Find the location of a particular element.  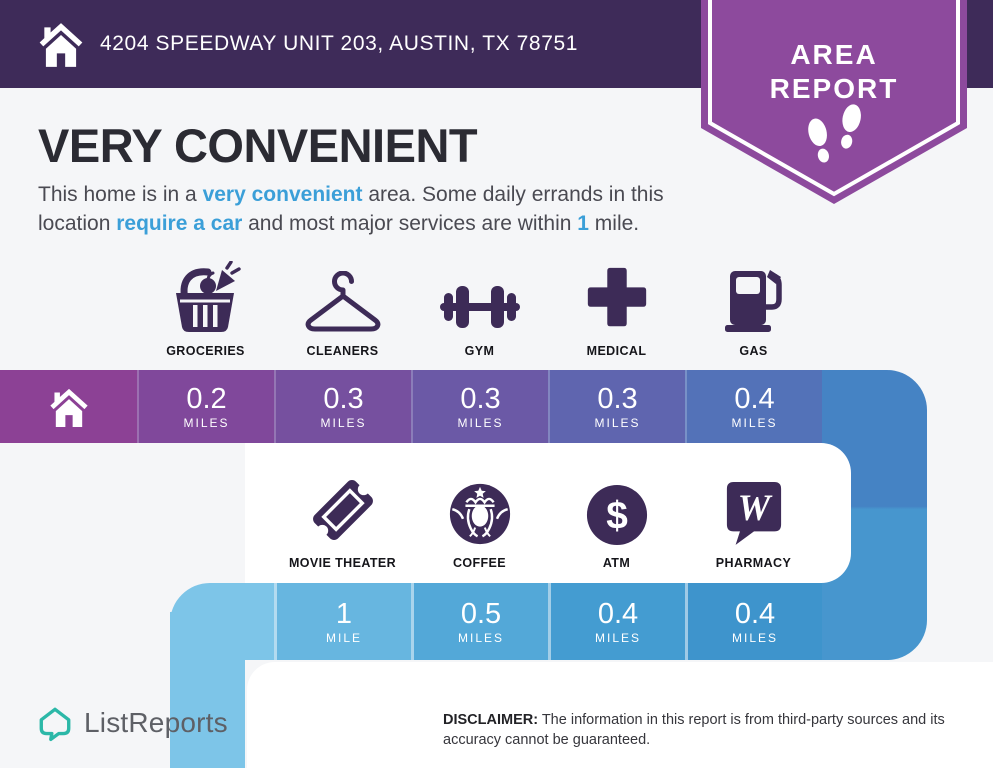

distance-unit: MILE is located at coordinates (343, 637).